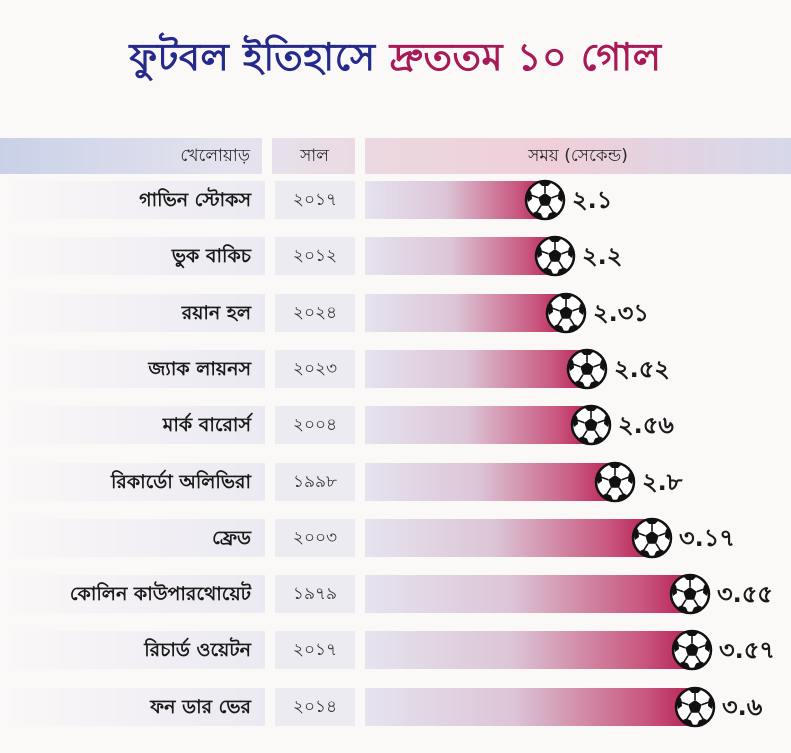  I want to click on goal-year: ১৯৭৯, so click(315, 594).